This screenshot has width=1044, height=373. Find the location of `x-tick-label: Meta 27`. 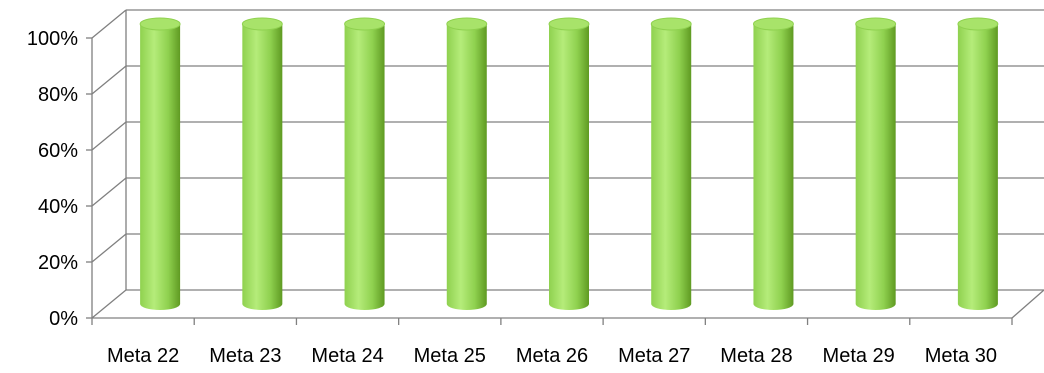

x-tick-label: Meta 27 is located at coordinates (654, 356).